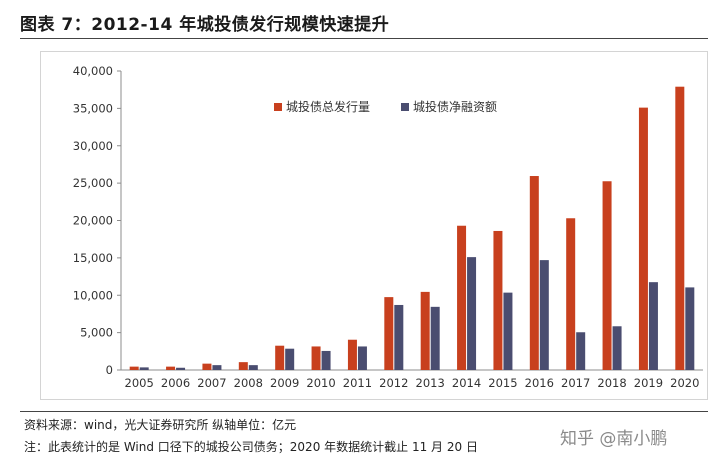 This screenshot has width=720, height=463. I want to click on top-rule, so click(364, 38).